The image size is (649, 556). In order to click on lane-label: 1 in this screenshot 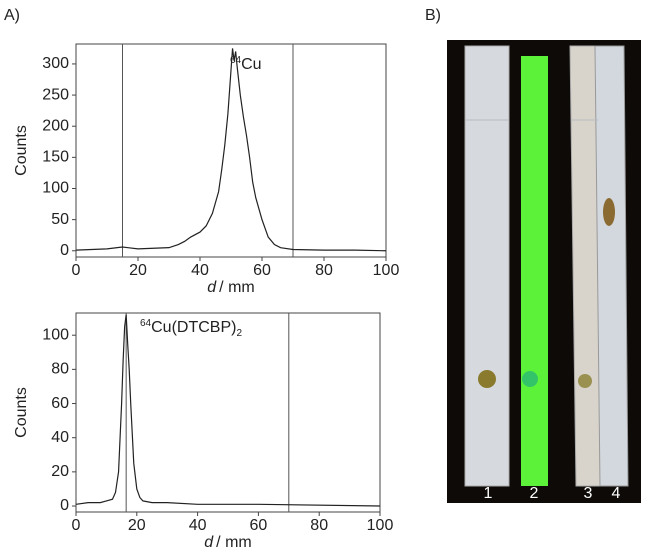, I will do `click(488, 493)`.